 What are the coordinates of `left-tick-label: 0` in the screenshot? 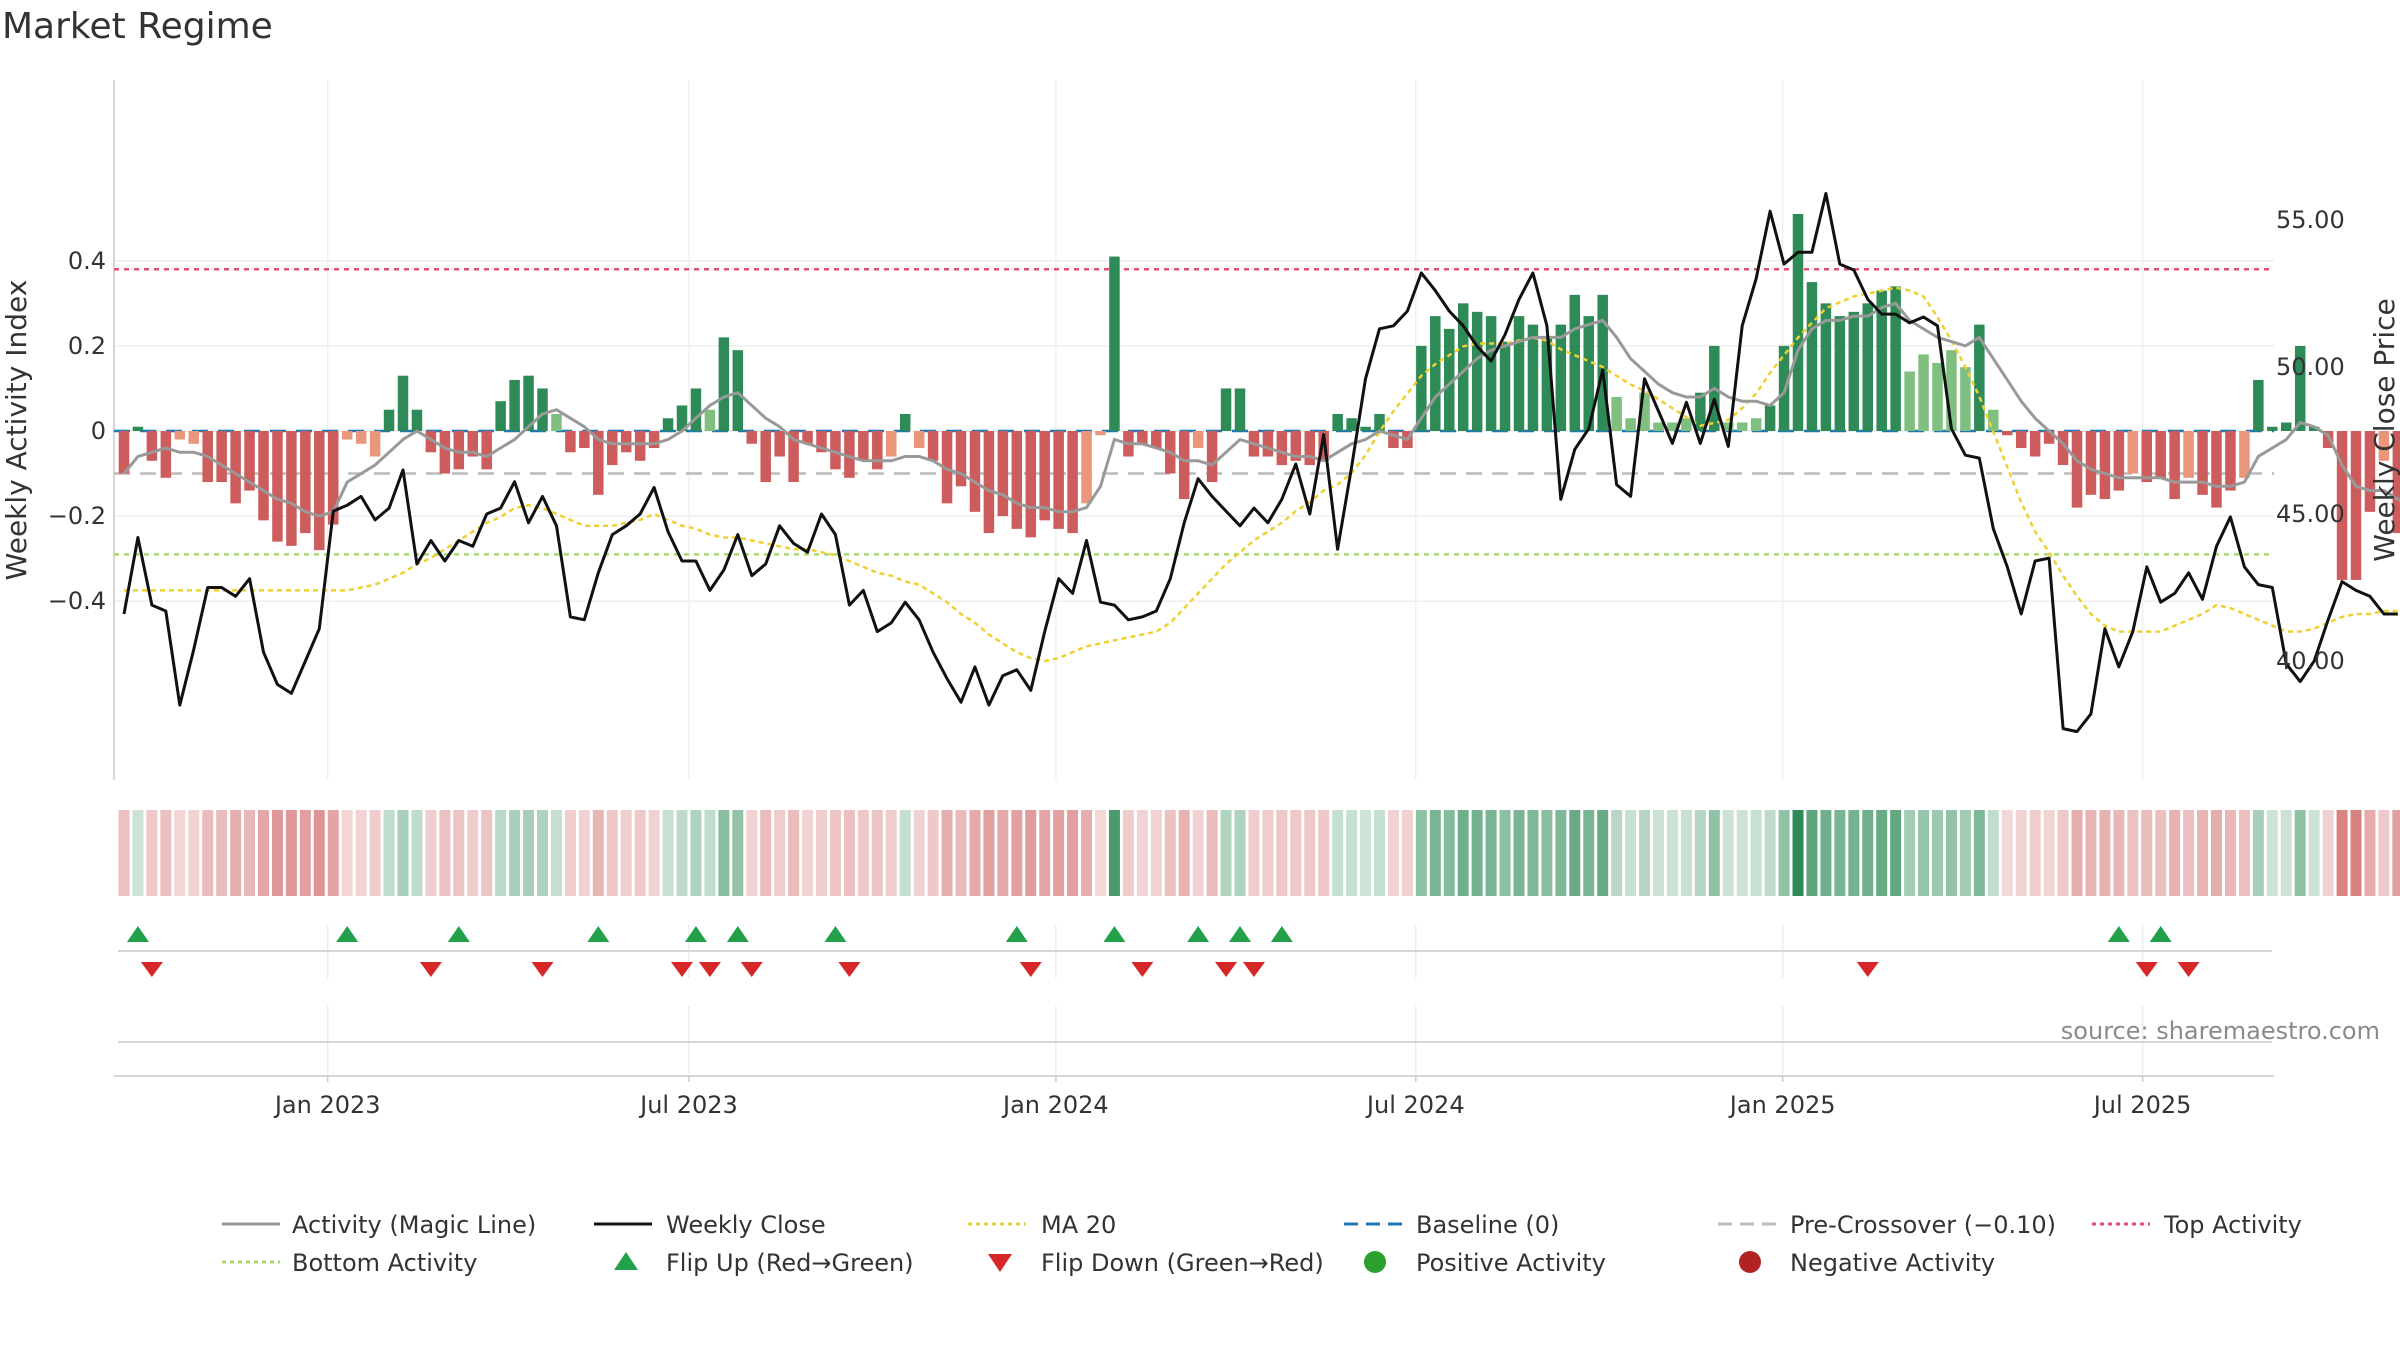 It's located at (98, 431).